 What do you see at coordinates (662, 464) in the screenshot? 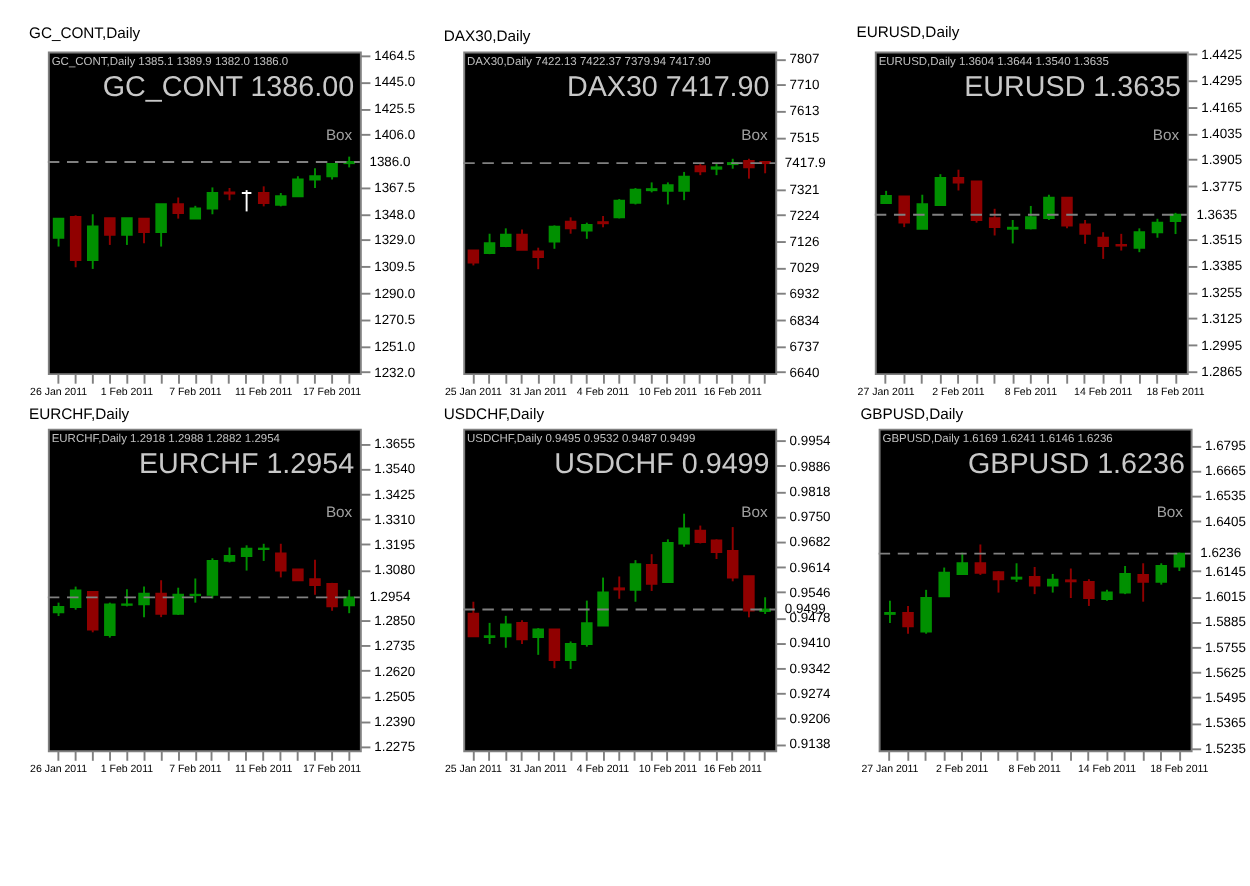
I see `text: USDCHF 0.9499` at bounding box center [662, 464].